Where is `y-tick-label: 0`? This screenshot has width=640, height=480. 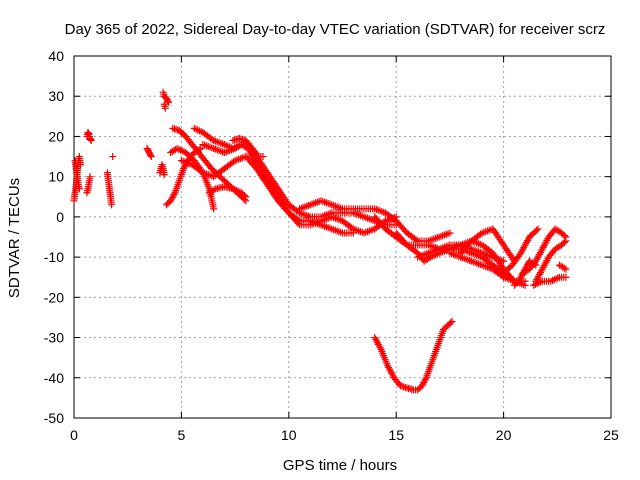
y-tick-label: 0 is located at coordinates (60, 217).